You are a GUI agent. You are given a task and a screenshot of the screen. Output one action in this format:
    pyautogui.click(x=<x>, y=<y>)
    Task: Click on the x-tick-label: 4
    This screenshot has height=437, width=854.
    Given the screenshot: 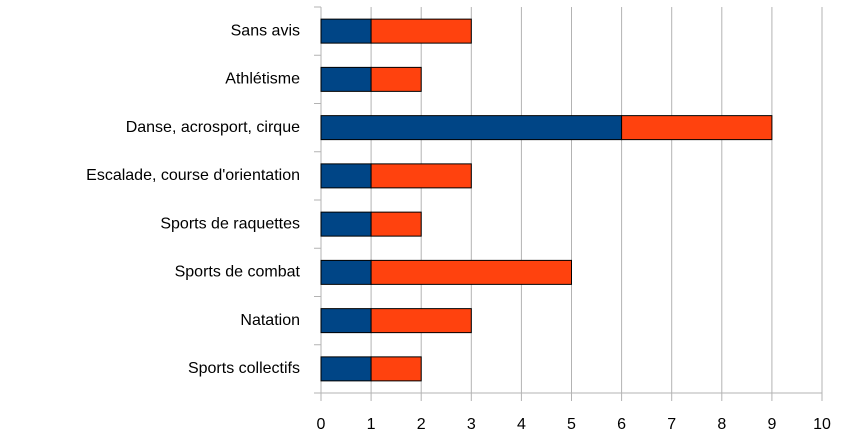 What is the action you would take?
    pyautogui.click(x=521, y=424)
    